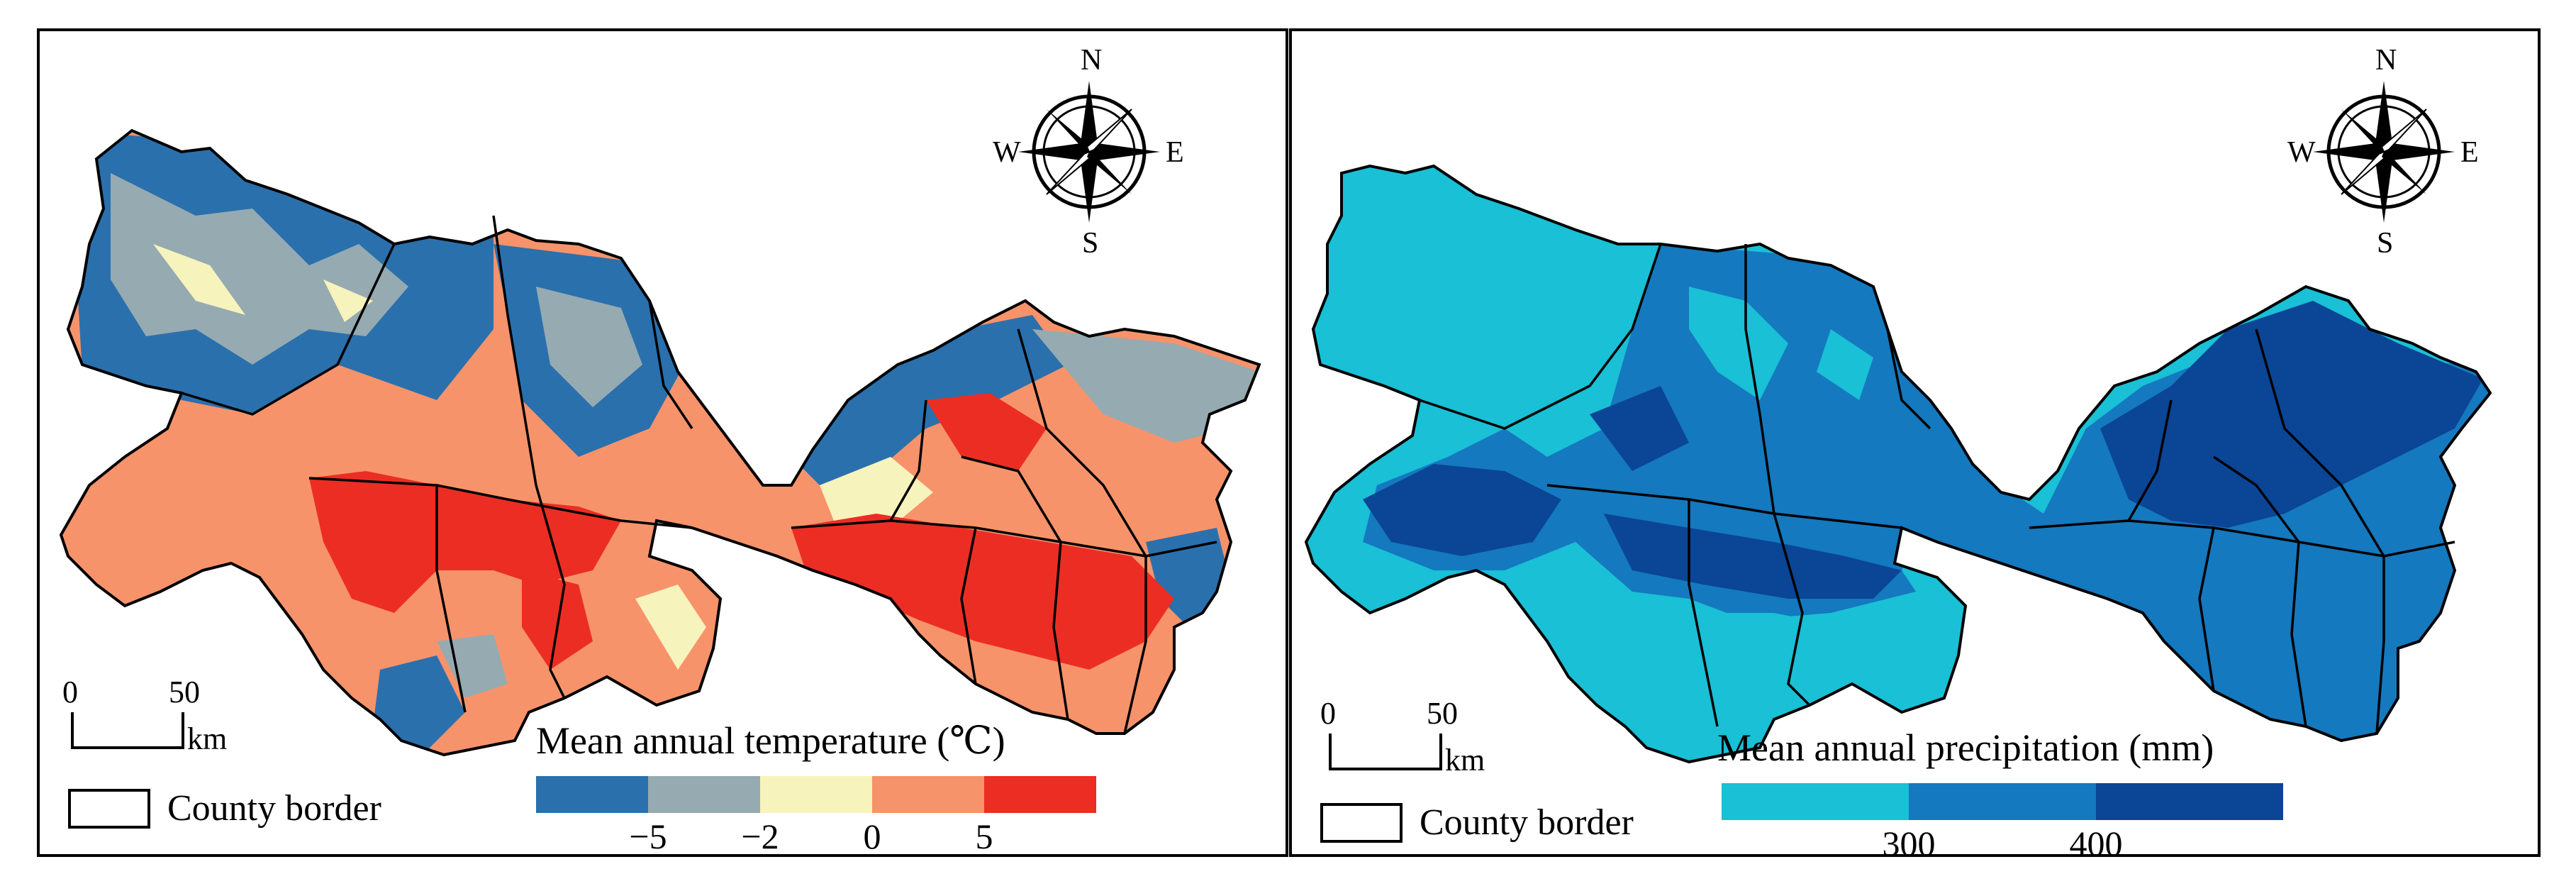 The width and height of the screenshot is (2576, 891). Describe the element at coordinates (872, 837) in the screenshot. I see `temperature-tick-3: 0` at that location.